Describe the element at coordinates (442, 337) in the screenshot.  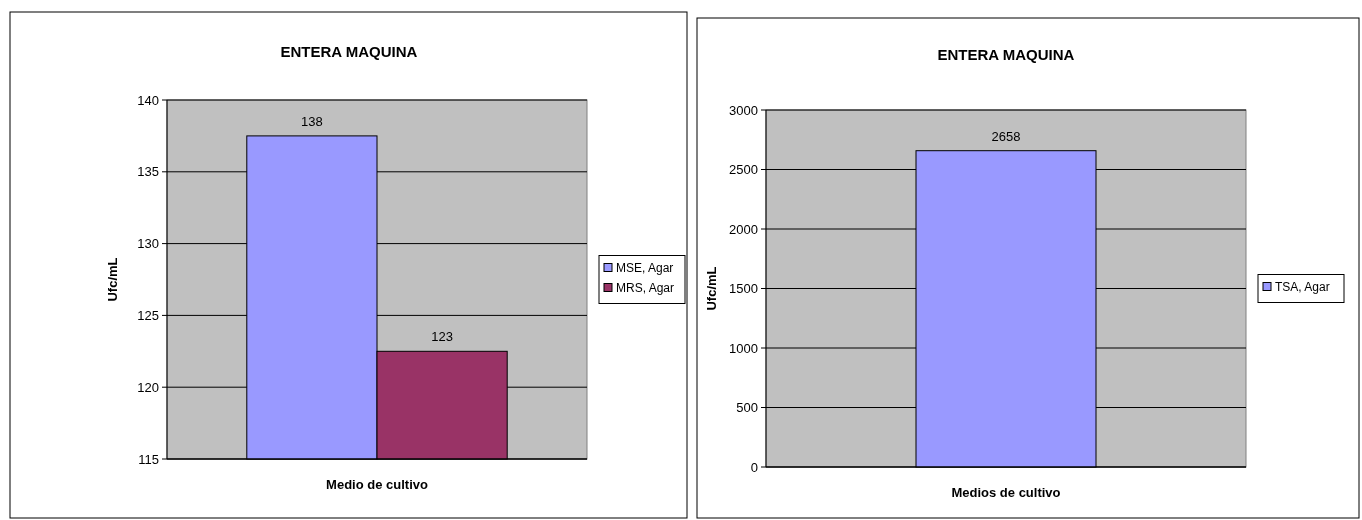
I see `data-label: 123` at that location.